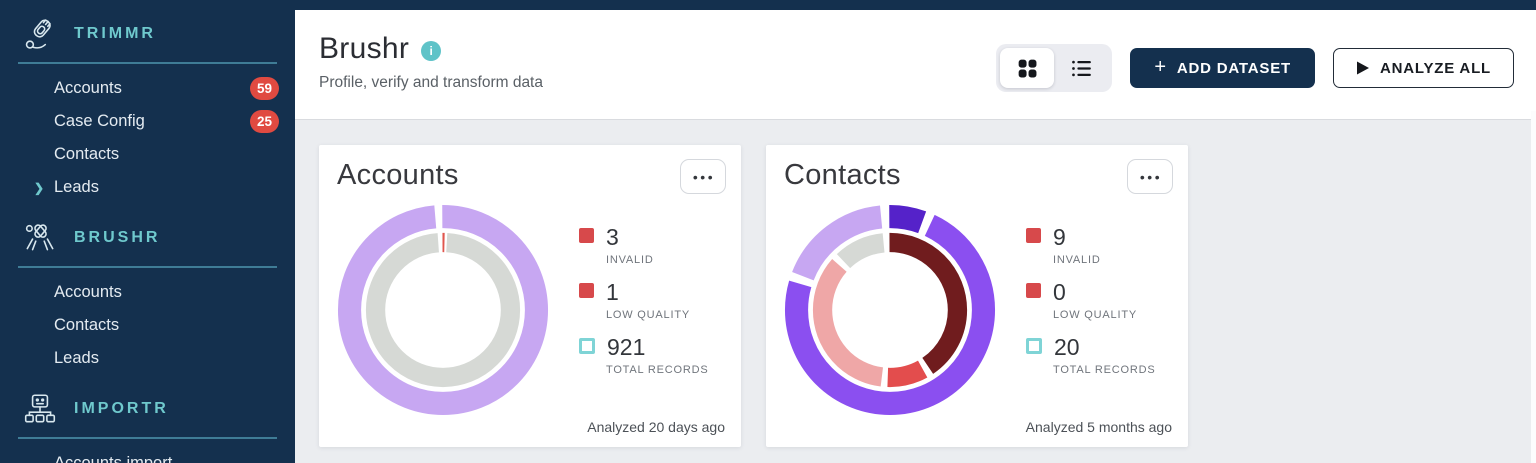 This screenshot has width=1536, height=463. What do you see at coordinates (39, 187) in the screenshot?
I see `chevron-right-icon: ❯` at bounding box center [39, 187].